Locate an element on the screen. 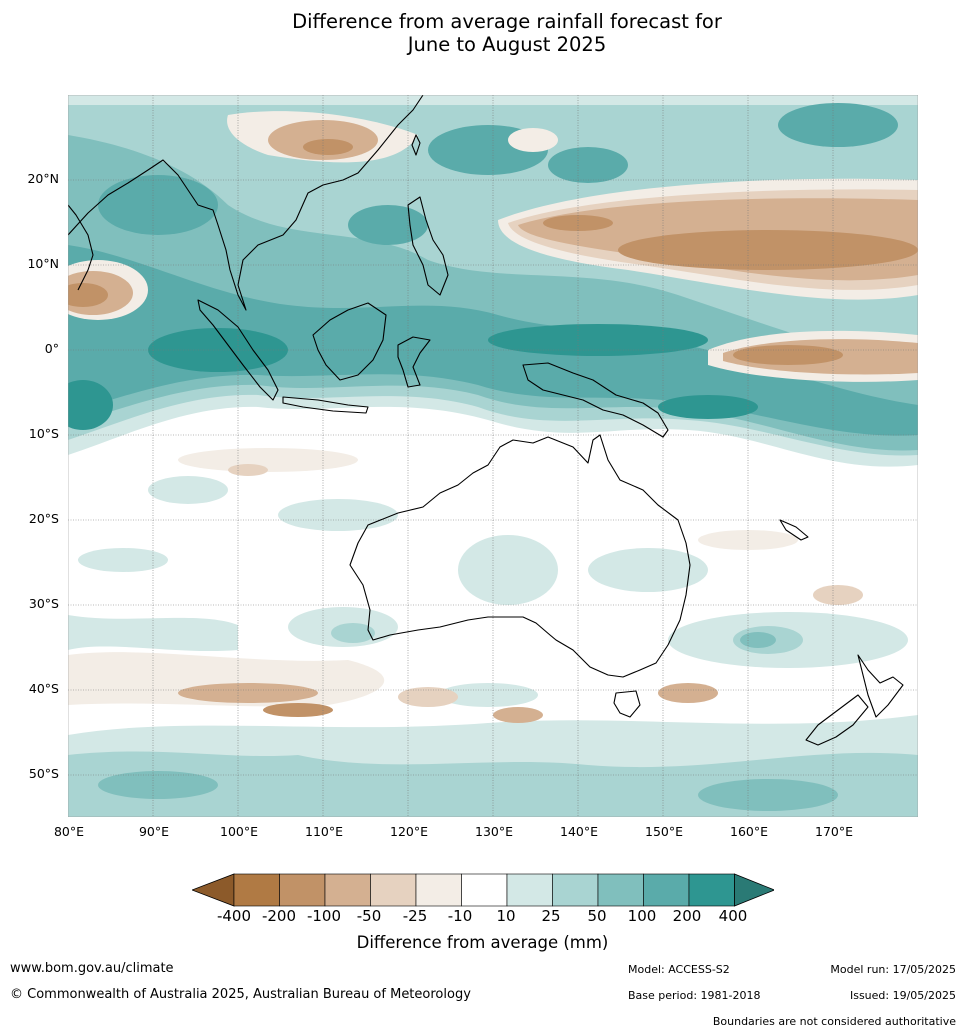 The image size is (965, 1035). colorbar-label: Difference from average (mm) is located at coordinates (482, 942).